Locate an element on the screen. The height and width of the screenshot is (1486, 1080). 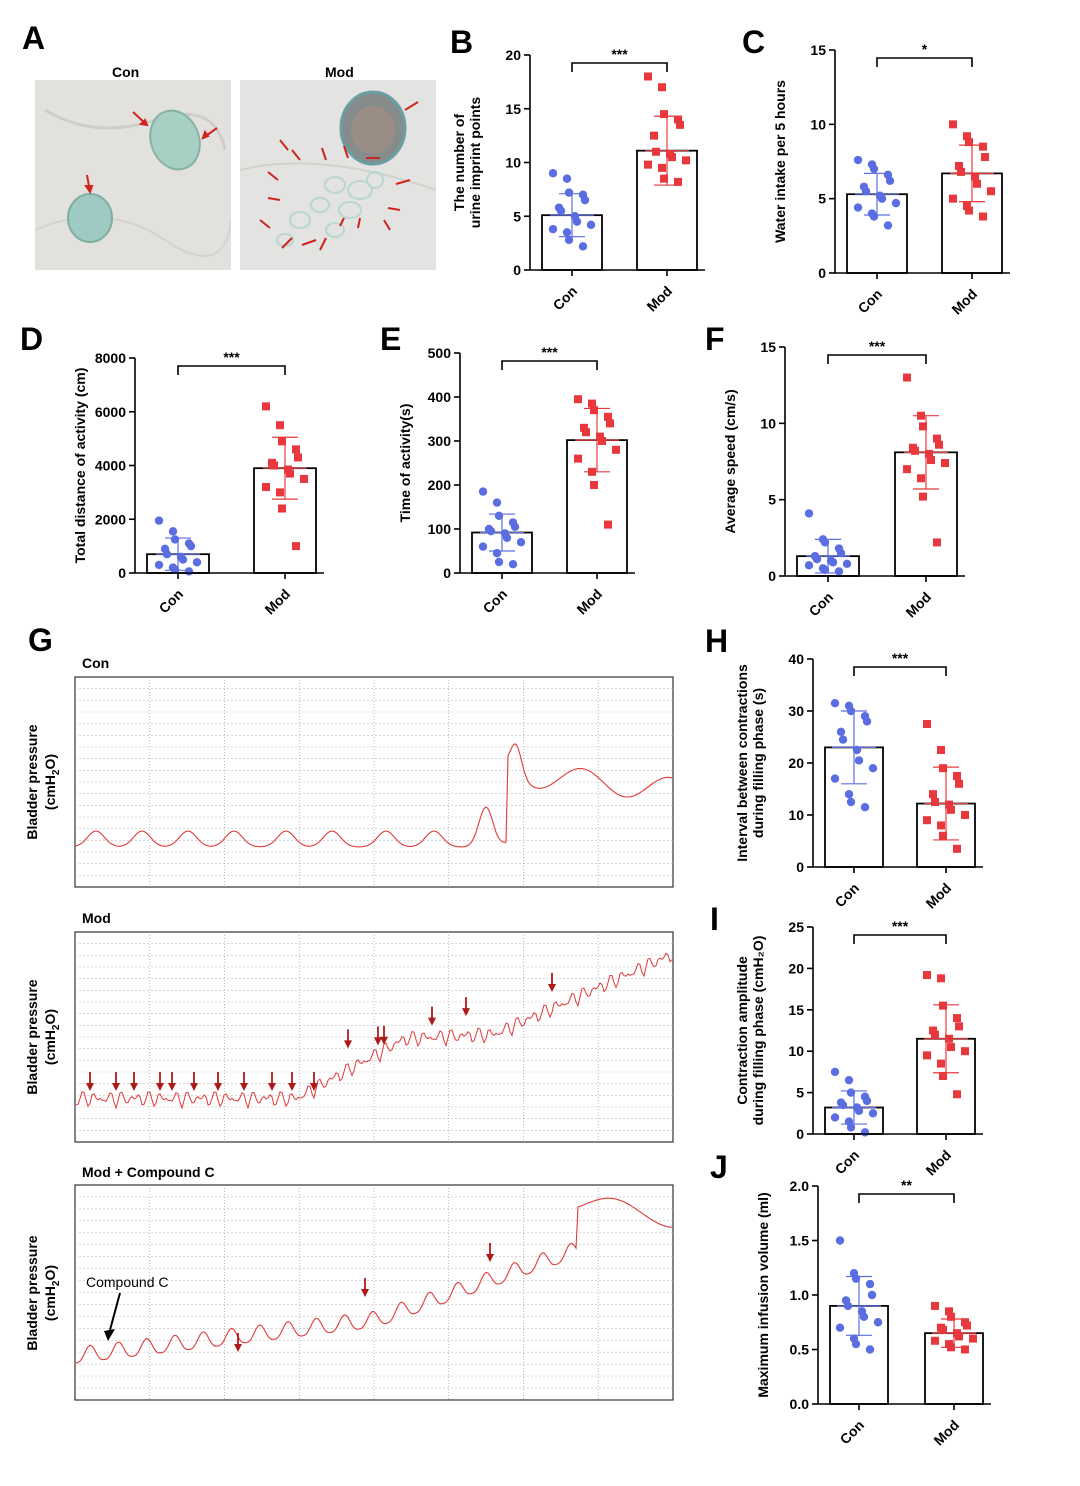
trace-panel-con: Bladder pressure (cmH2O) is located at coordinates (349, 782).